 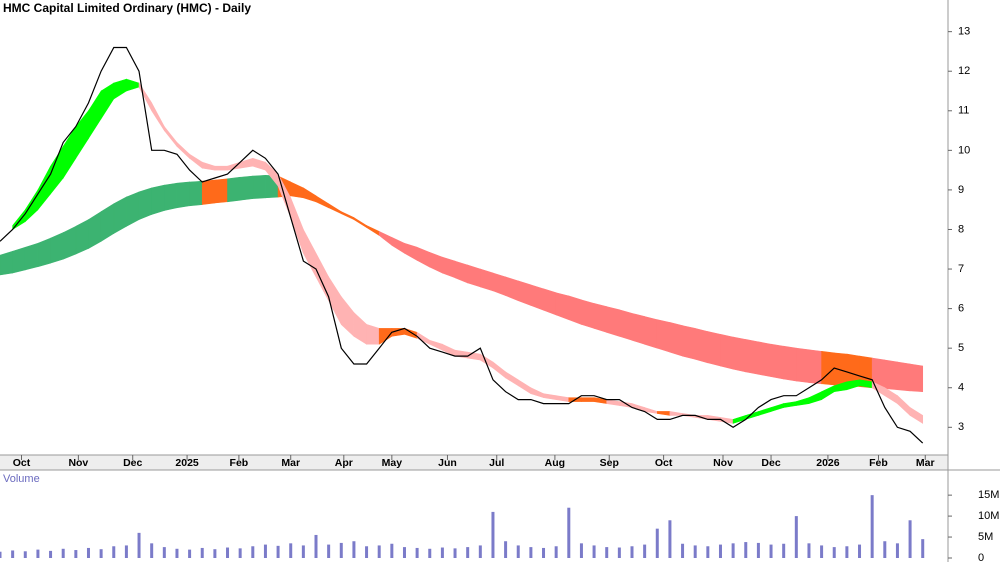 What do you see at coordinates (961, 348) in the screenshot?
I see `y-tick-label: 5` at bounding box center [961, 348].